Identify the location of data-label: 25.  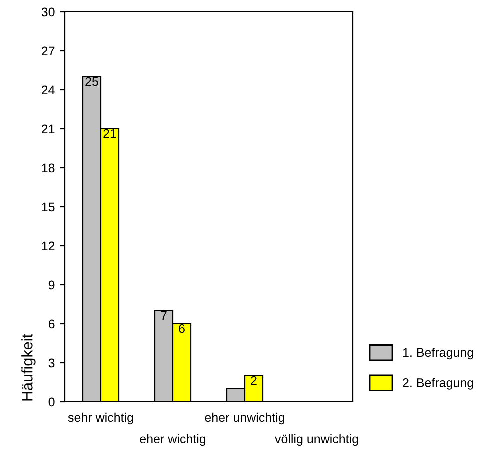
(92, 81).